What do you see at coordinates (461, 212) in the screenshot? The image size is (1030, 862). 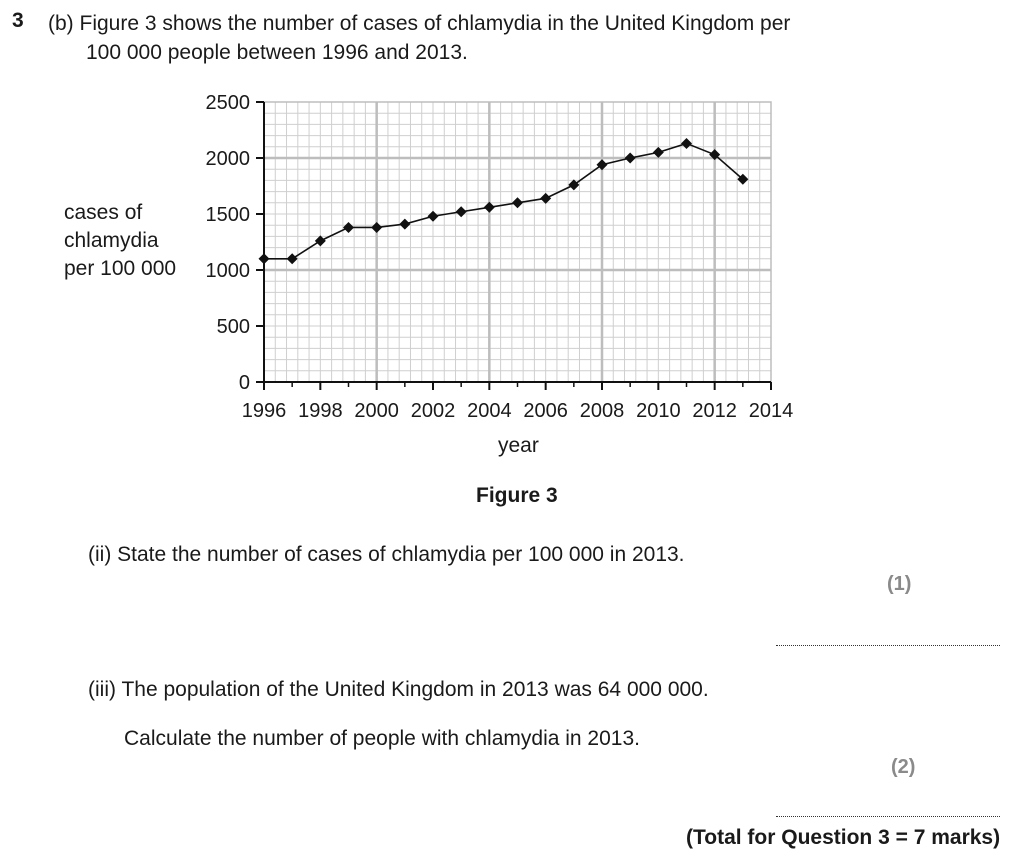 I see `data-point-2003` at bounding box center [461, 212].